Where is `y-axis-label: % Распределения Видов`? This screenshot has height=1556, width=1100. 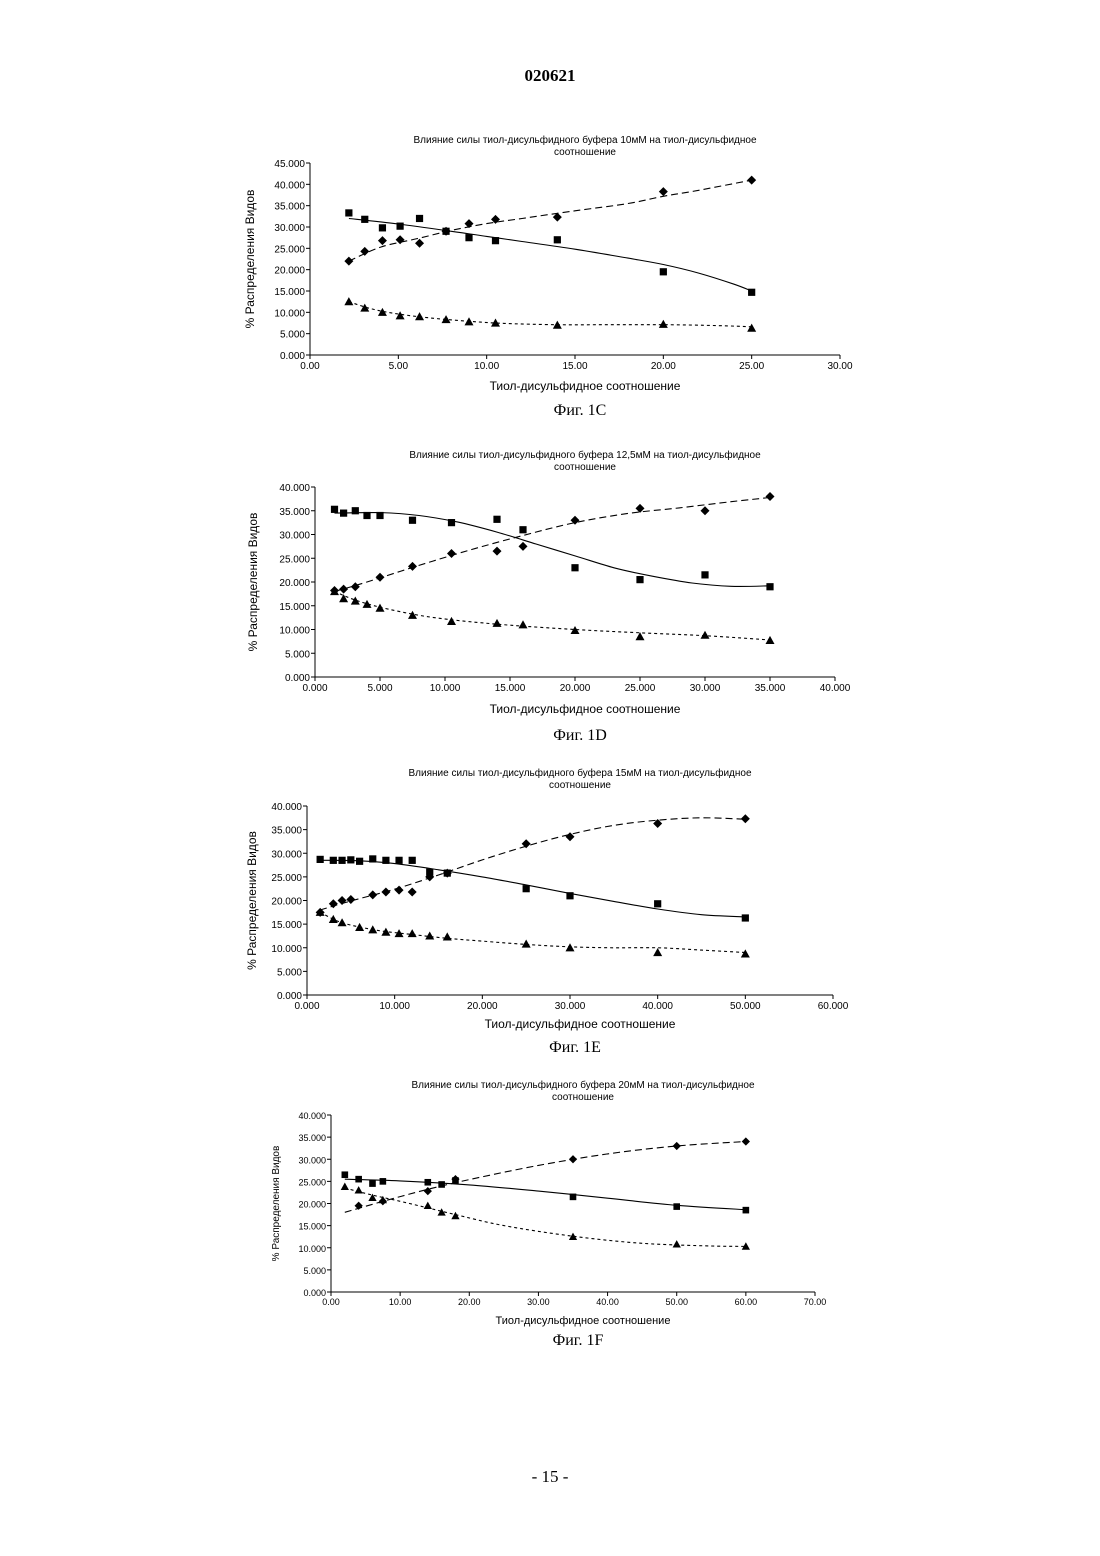 y-axis-label: % Распределения Видов is located at coordinates (276, 1204).